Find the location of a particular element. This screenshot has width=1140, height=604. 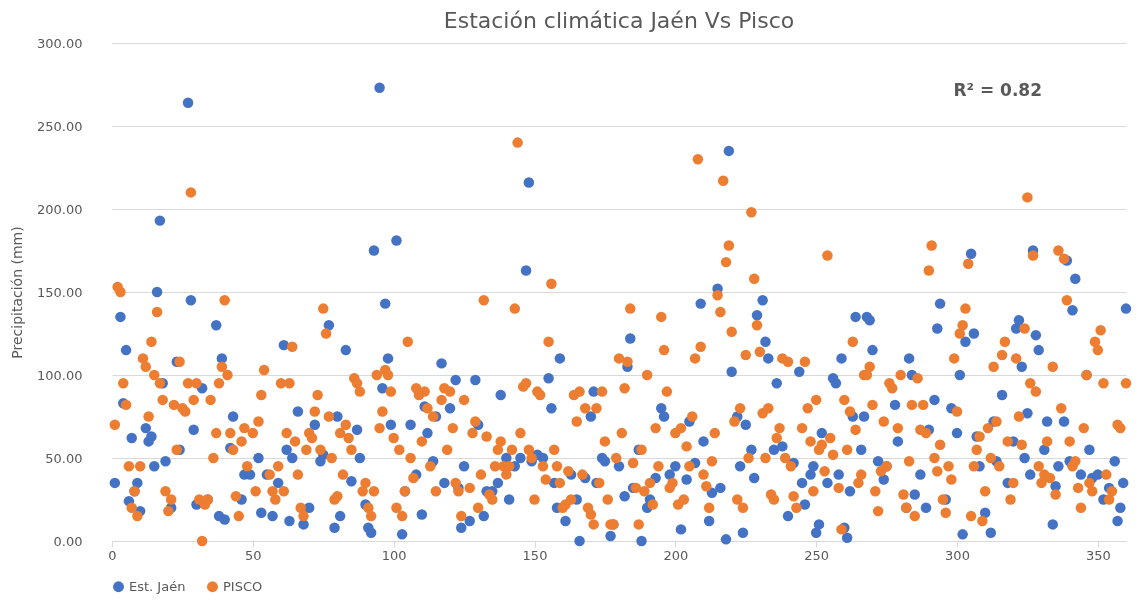

y-tick-label: 300.00 is located at coordinates (60, 43).